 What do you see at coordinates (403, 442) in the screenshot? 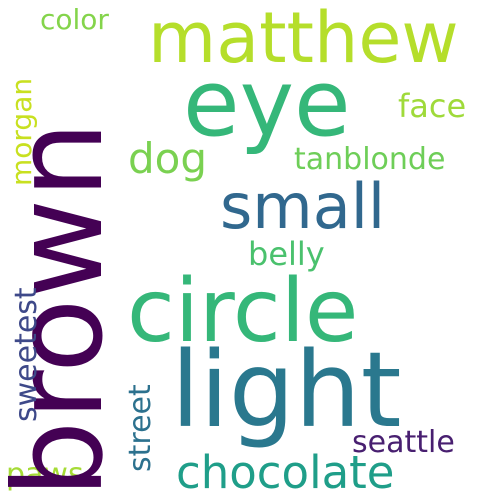
I see `word-seattle: seattle` at bounding box center [403, 442].